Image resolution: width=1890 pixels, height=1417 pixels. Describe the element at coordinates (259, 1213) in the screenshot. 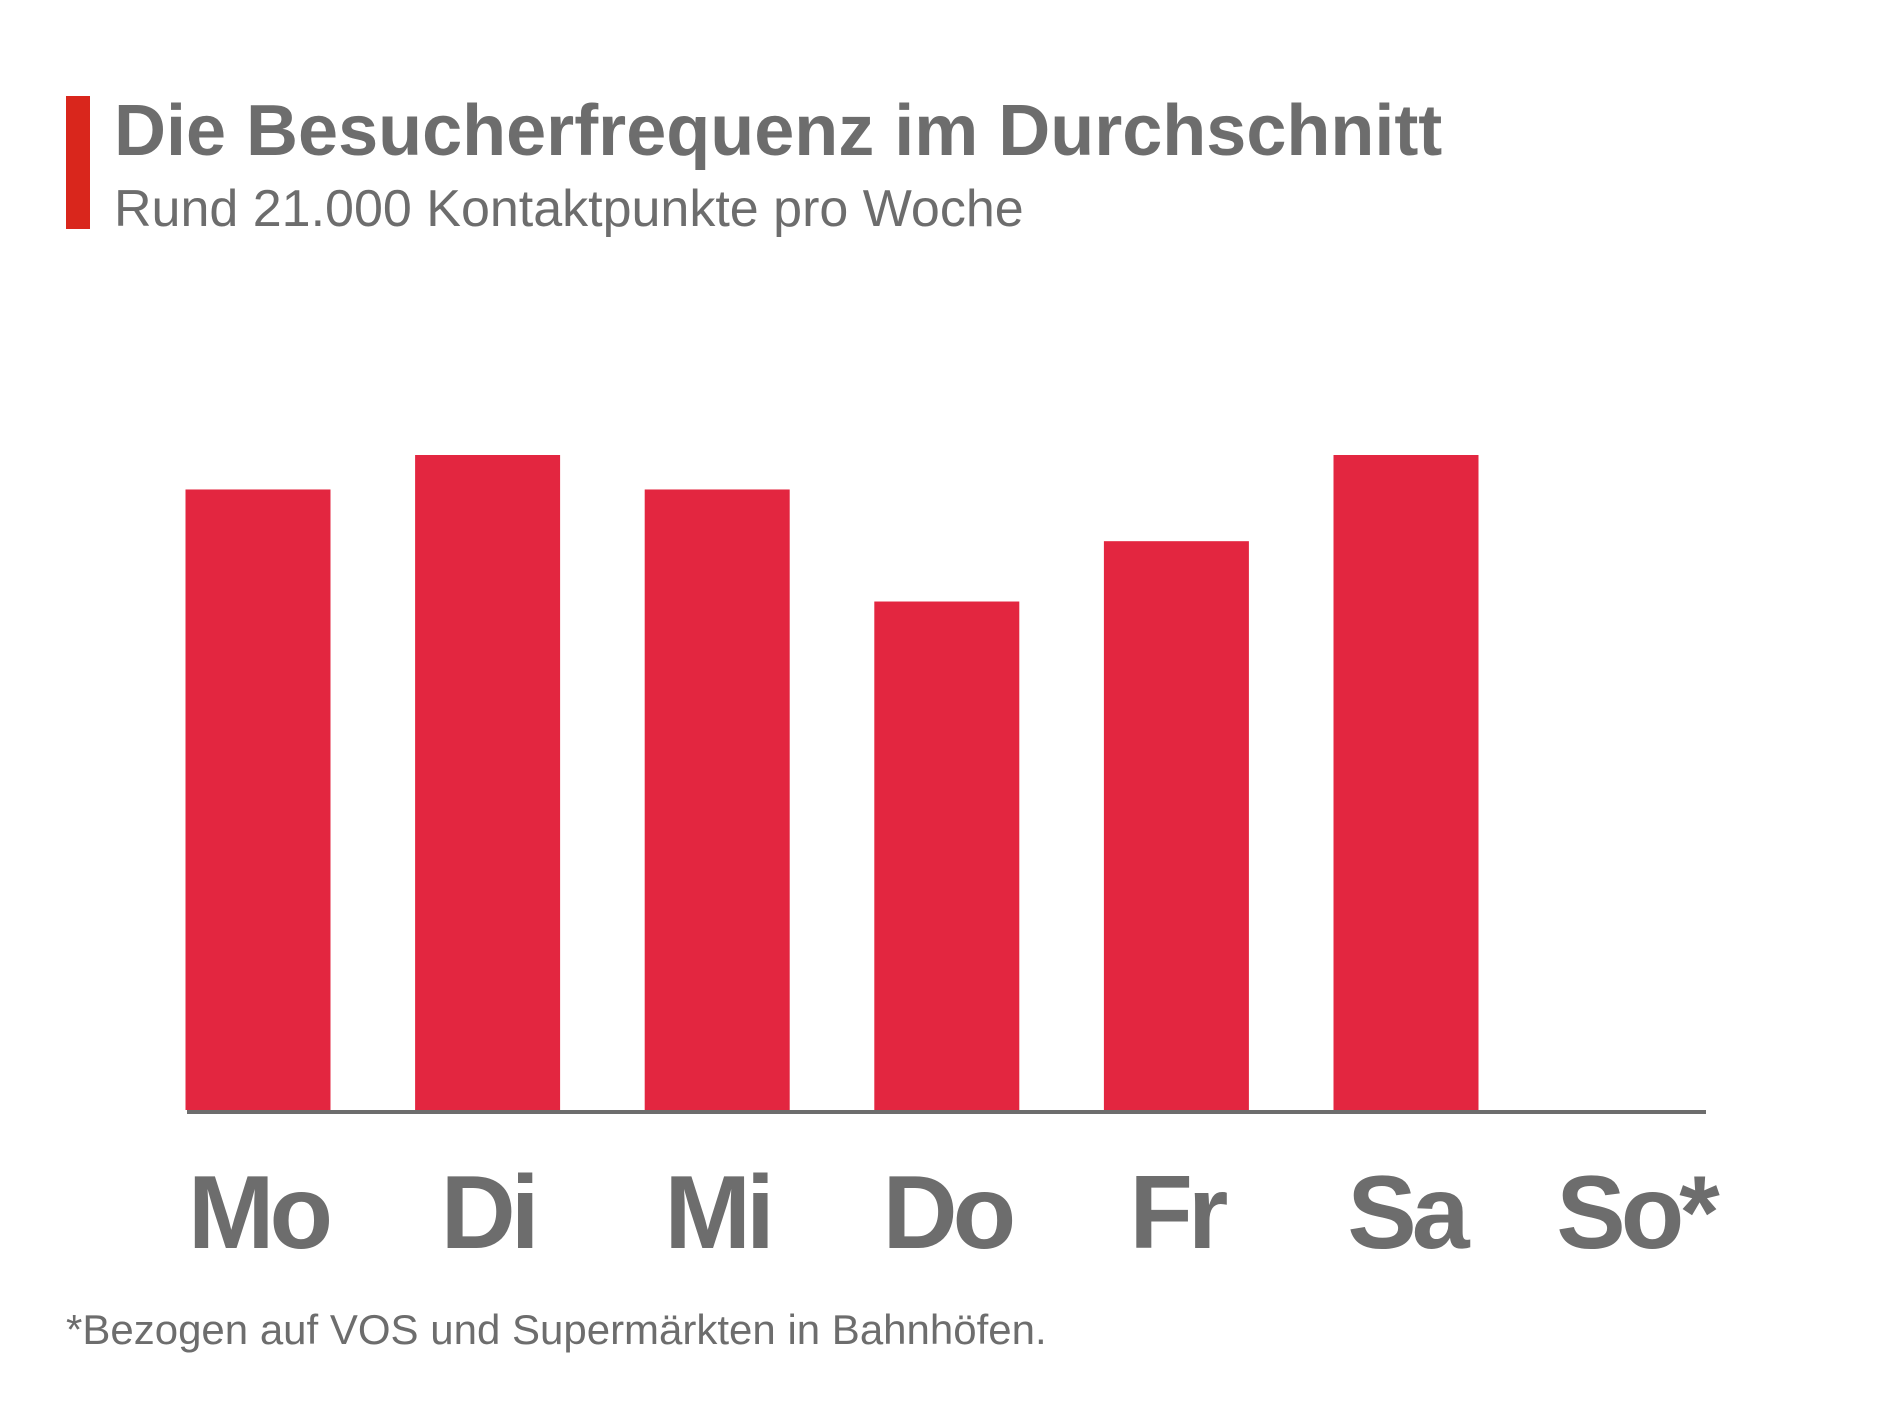

I see `x-tick-label: Mo` at that location.